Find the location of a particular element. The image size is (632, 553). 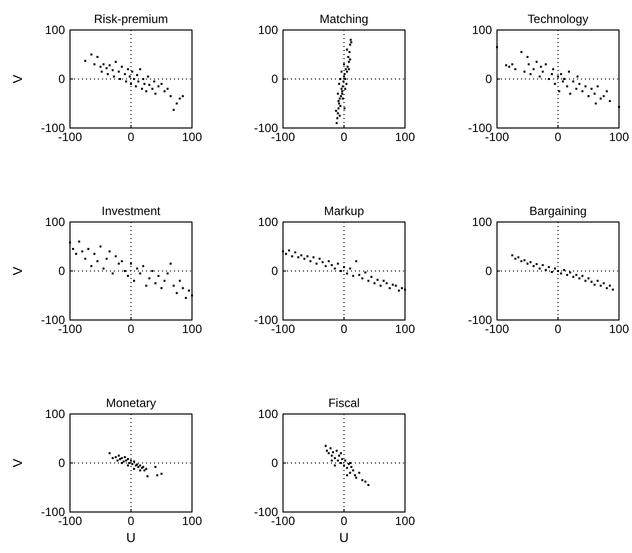

chart-title: Markup is located at coordinates (344, 211).